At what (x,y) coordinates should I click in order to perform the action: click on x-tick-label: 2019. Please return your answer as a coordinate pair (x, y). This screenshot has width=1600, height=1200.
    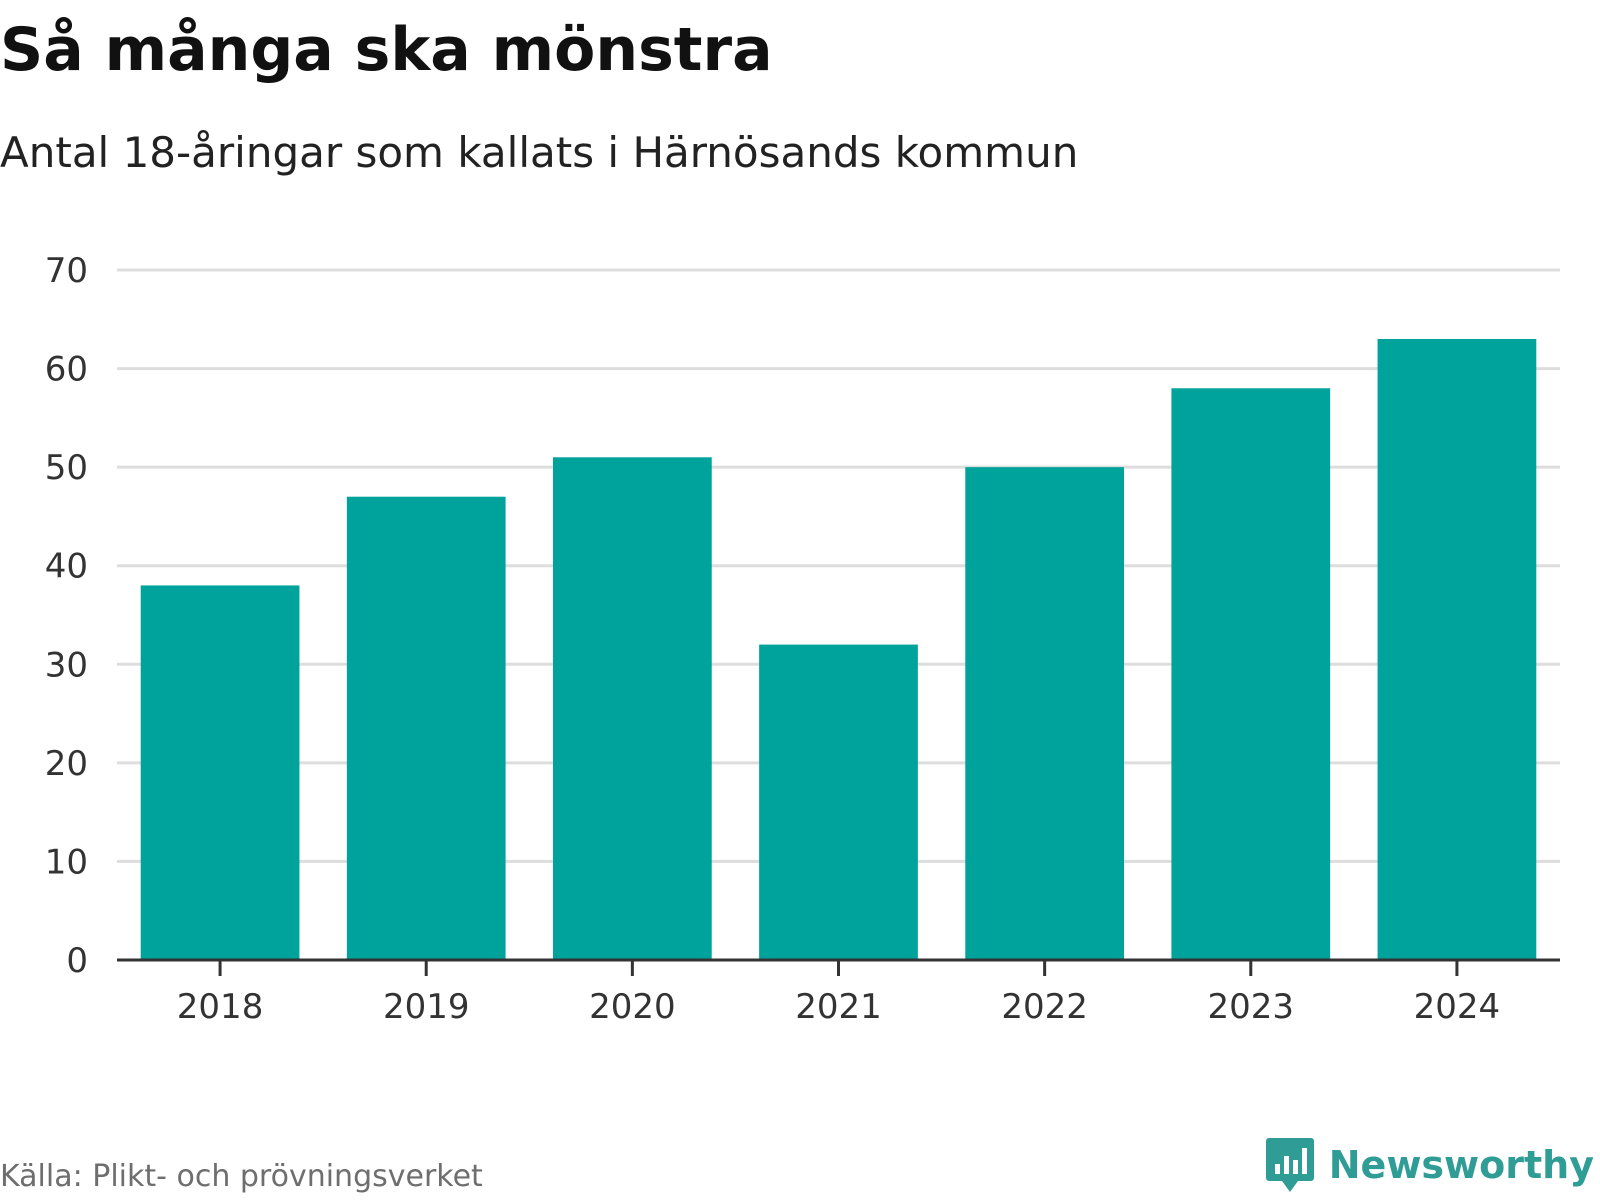
    Looking at the image, I should click on (426, 1007).